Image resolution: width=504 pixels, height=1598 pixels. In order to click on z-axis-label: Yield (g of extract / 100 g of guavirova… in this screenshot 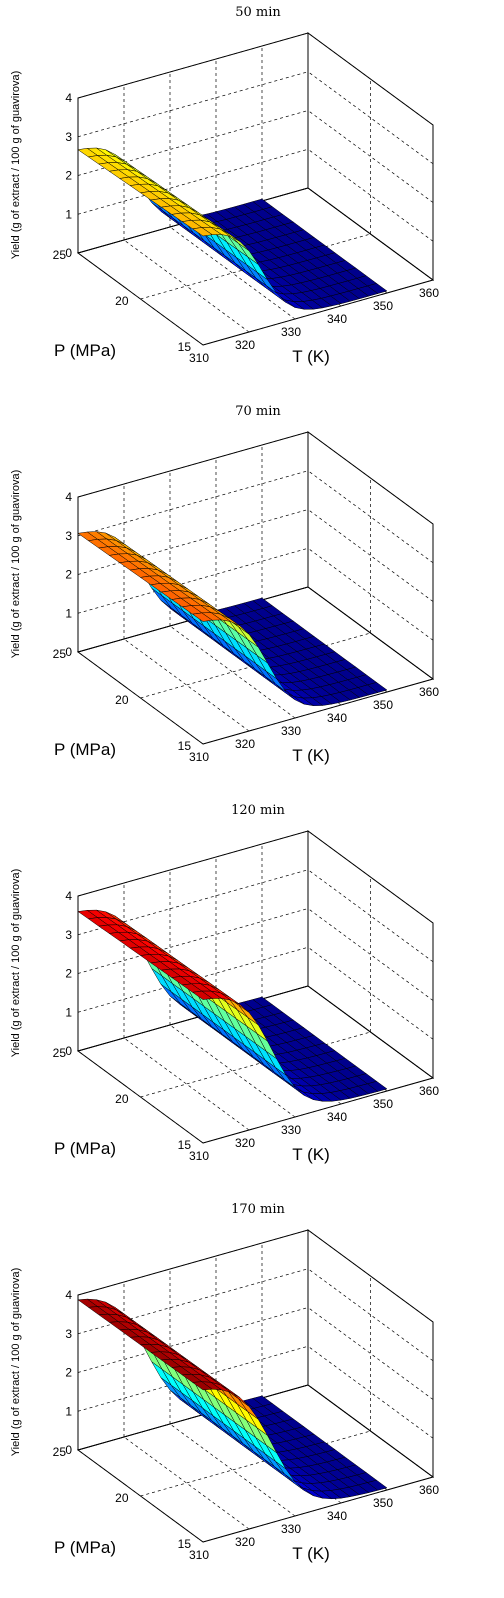, I will do `click(16, 564)`.